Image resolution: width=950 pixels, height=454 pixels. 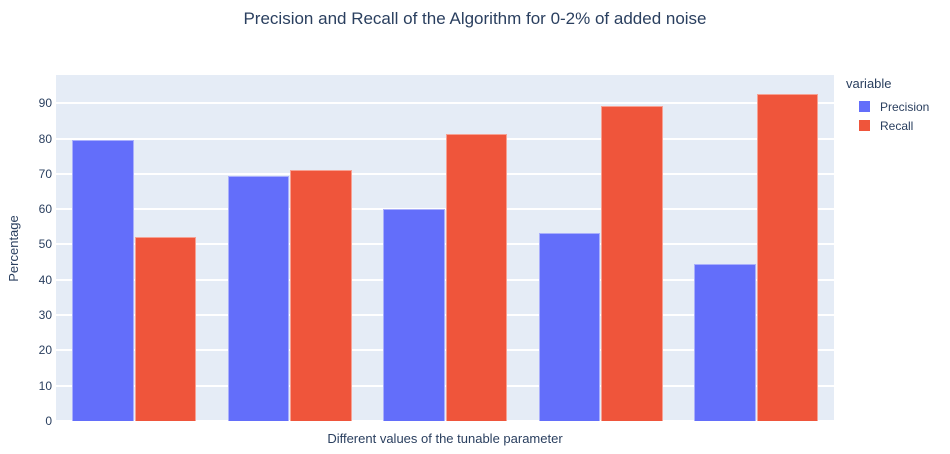 I want to click on y-tick-label-10: 10, so click(x=45, y=385).